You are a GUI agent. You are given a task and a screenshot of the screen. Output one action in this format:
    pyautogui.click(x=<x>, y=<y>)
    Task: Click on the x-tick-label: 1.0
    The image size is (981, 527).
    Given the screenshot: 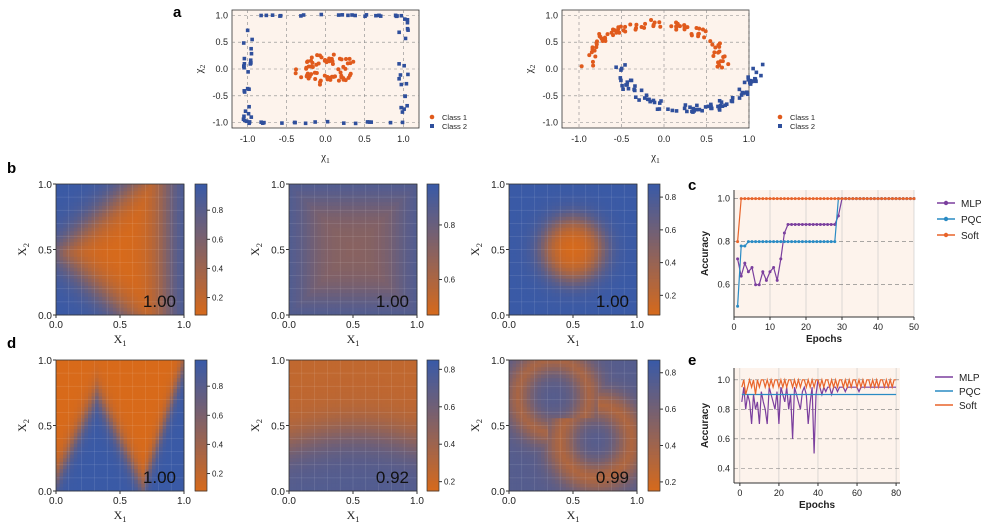 What is the action you would take?
    pyautogui.click(x=184, y=325)
    